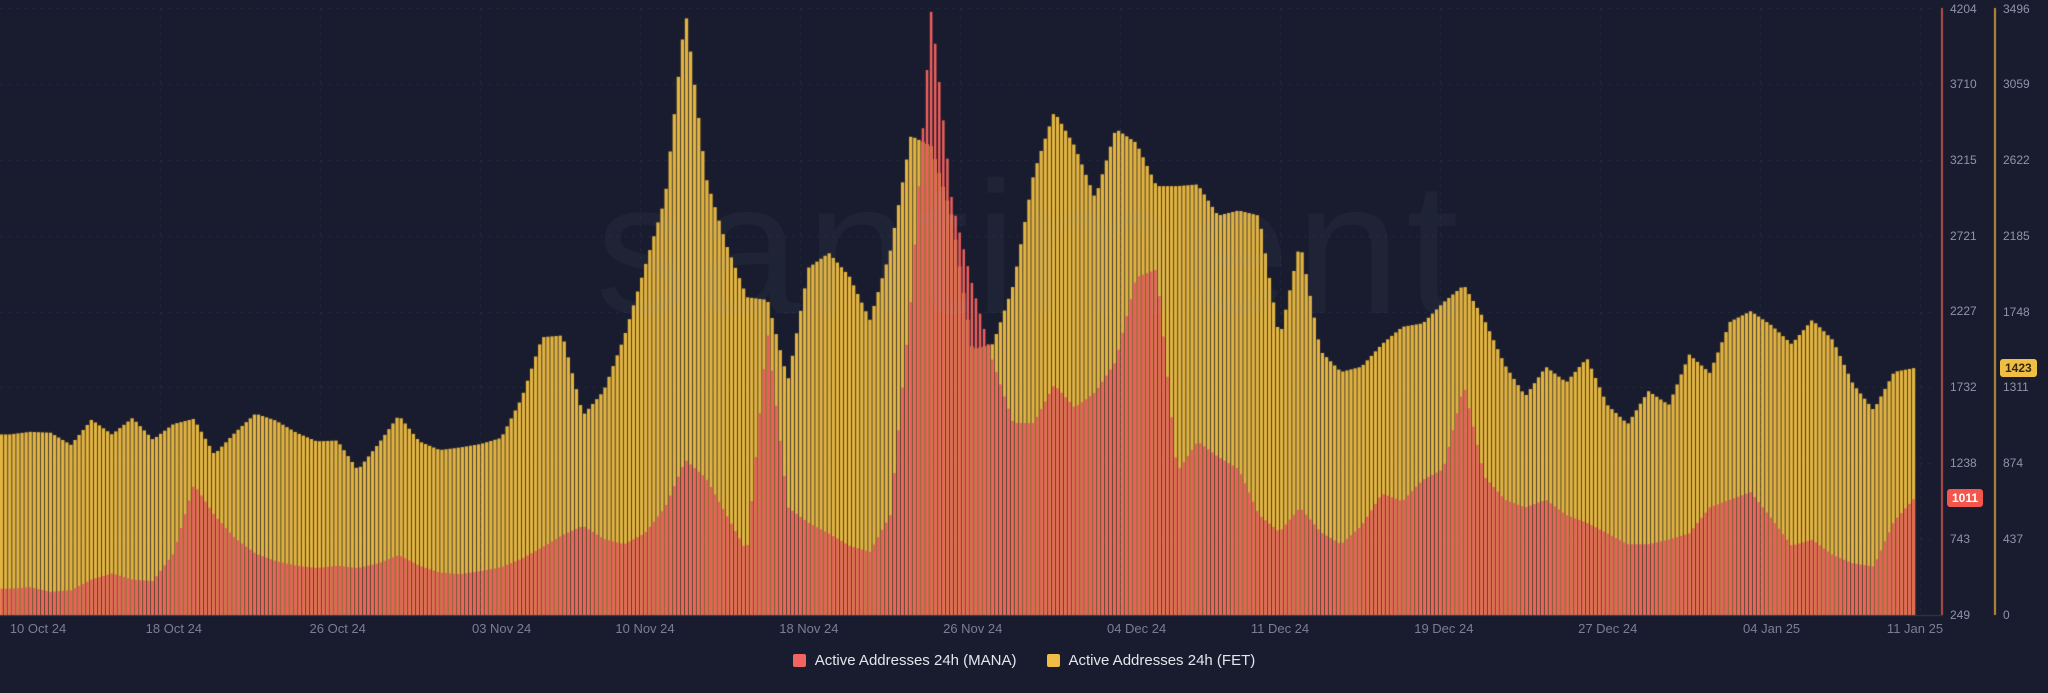 This screenshot has height=693, width=2048. Describe the element at coordinates (1963, 463) in the screenshot. I see `y-tick-label: 1238` at that location.